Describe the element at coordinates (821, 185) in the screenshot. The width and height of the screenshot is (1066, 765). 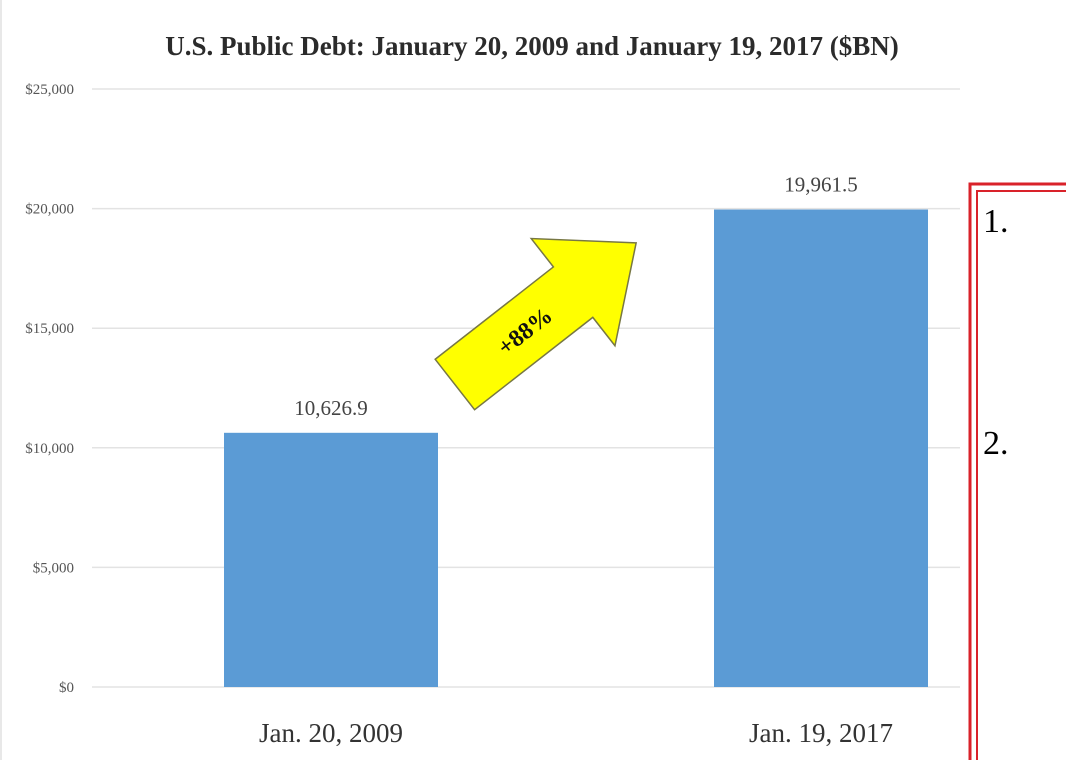
I see `bar-value-label: 19,961.5` at that location.